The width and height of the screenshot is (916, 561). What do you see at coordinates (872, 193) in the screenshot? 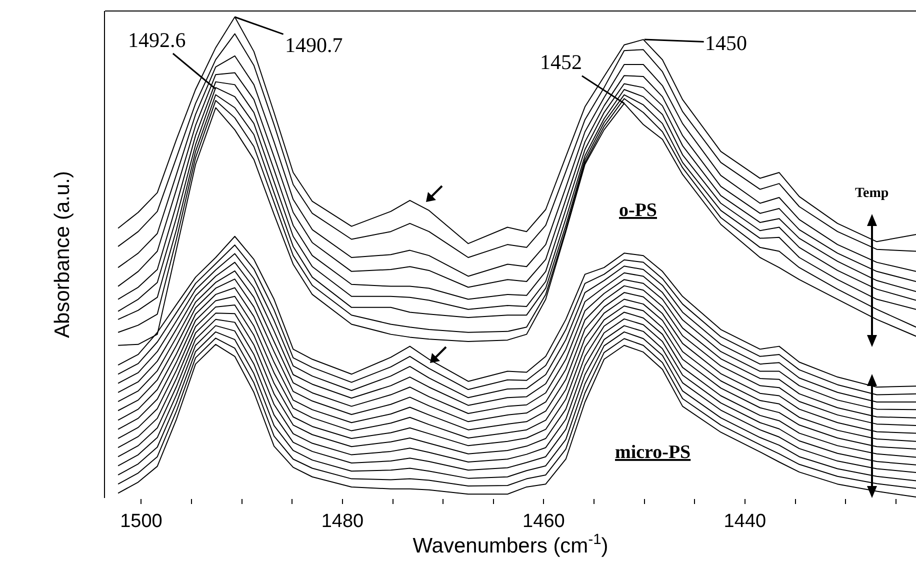
I see `annotation: Temp` at bounding box center [872, 193].